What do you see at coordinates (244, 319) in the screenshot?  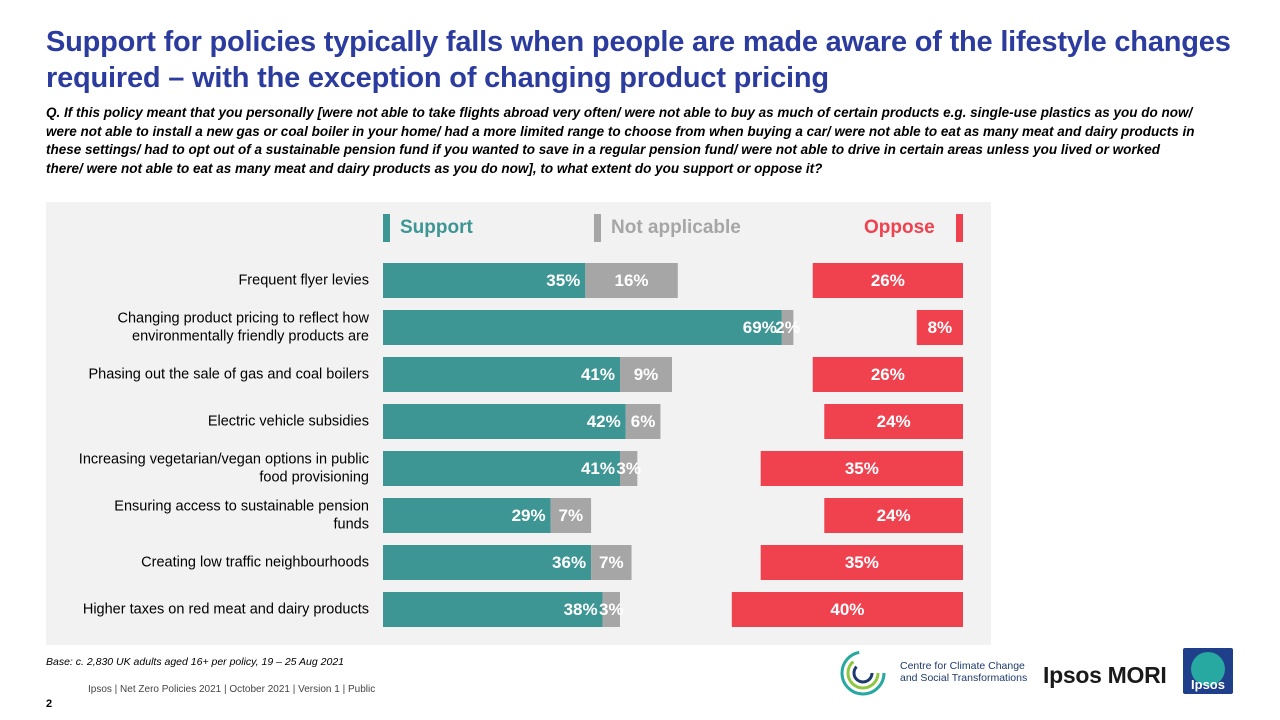 I see `category-label: Changing product pricing to reflect how` at bounding box center [244, 319].